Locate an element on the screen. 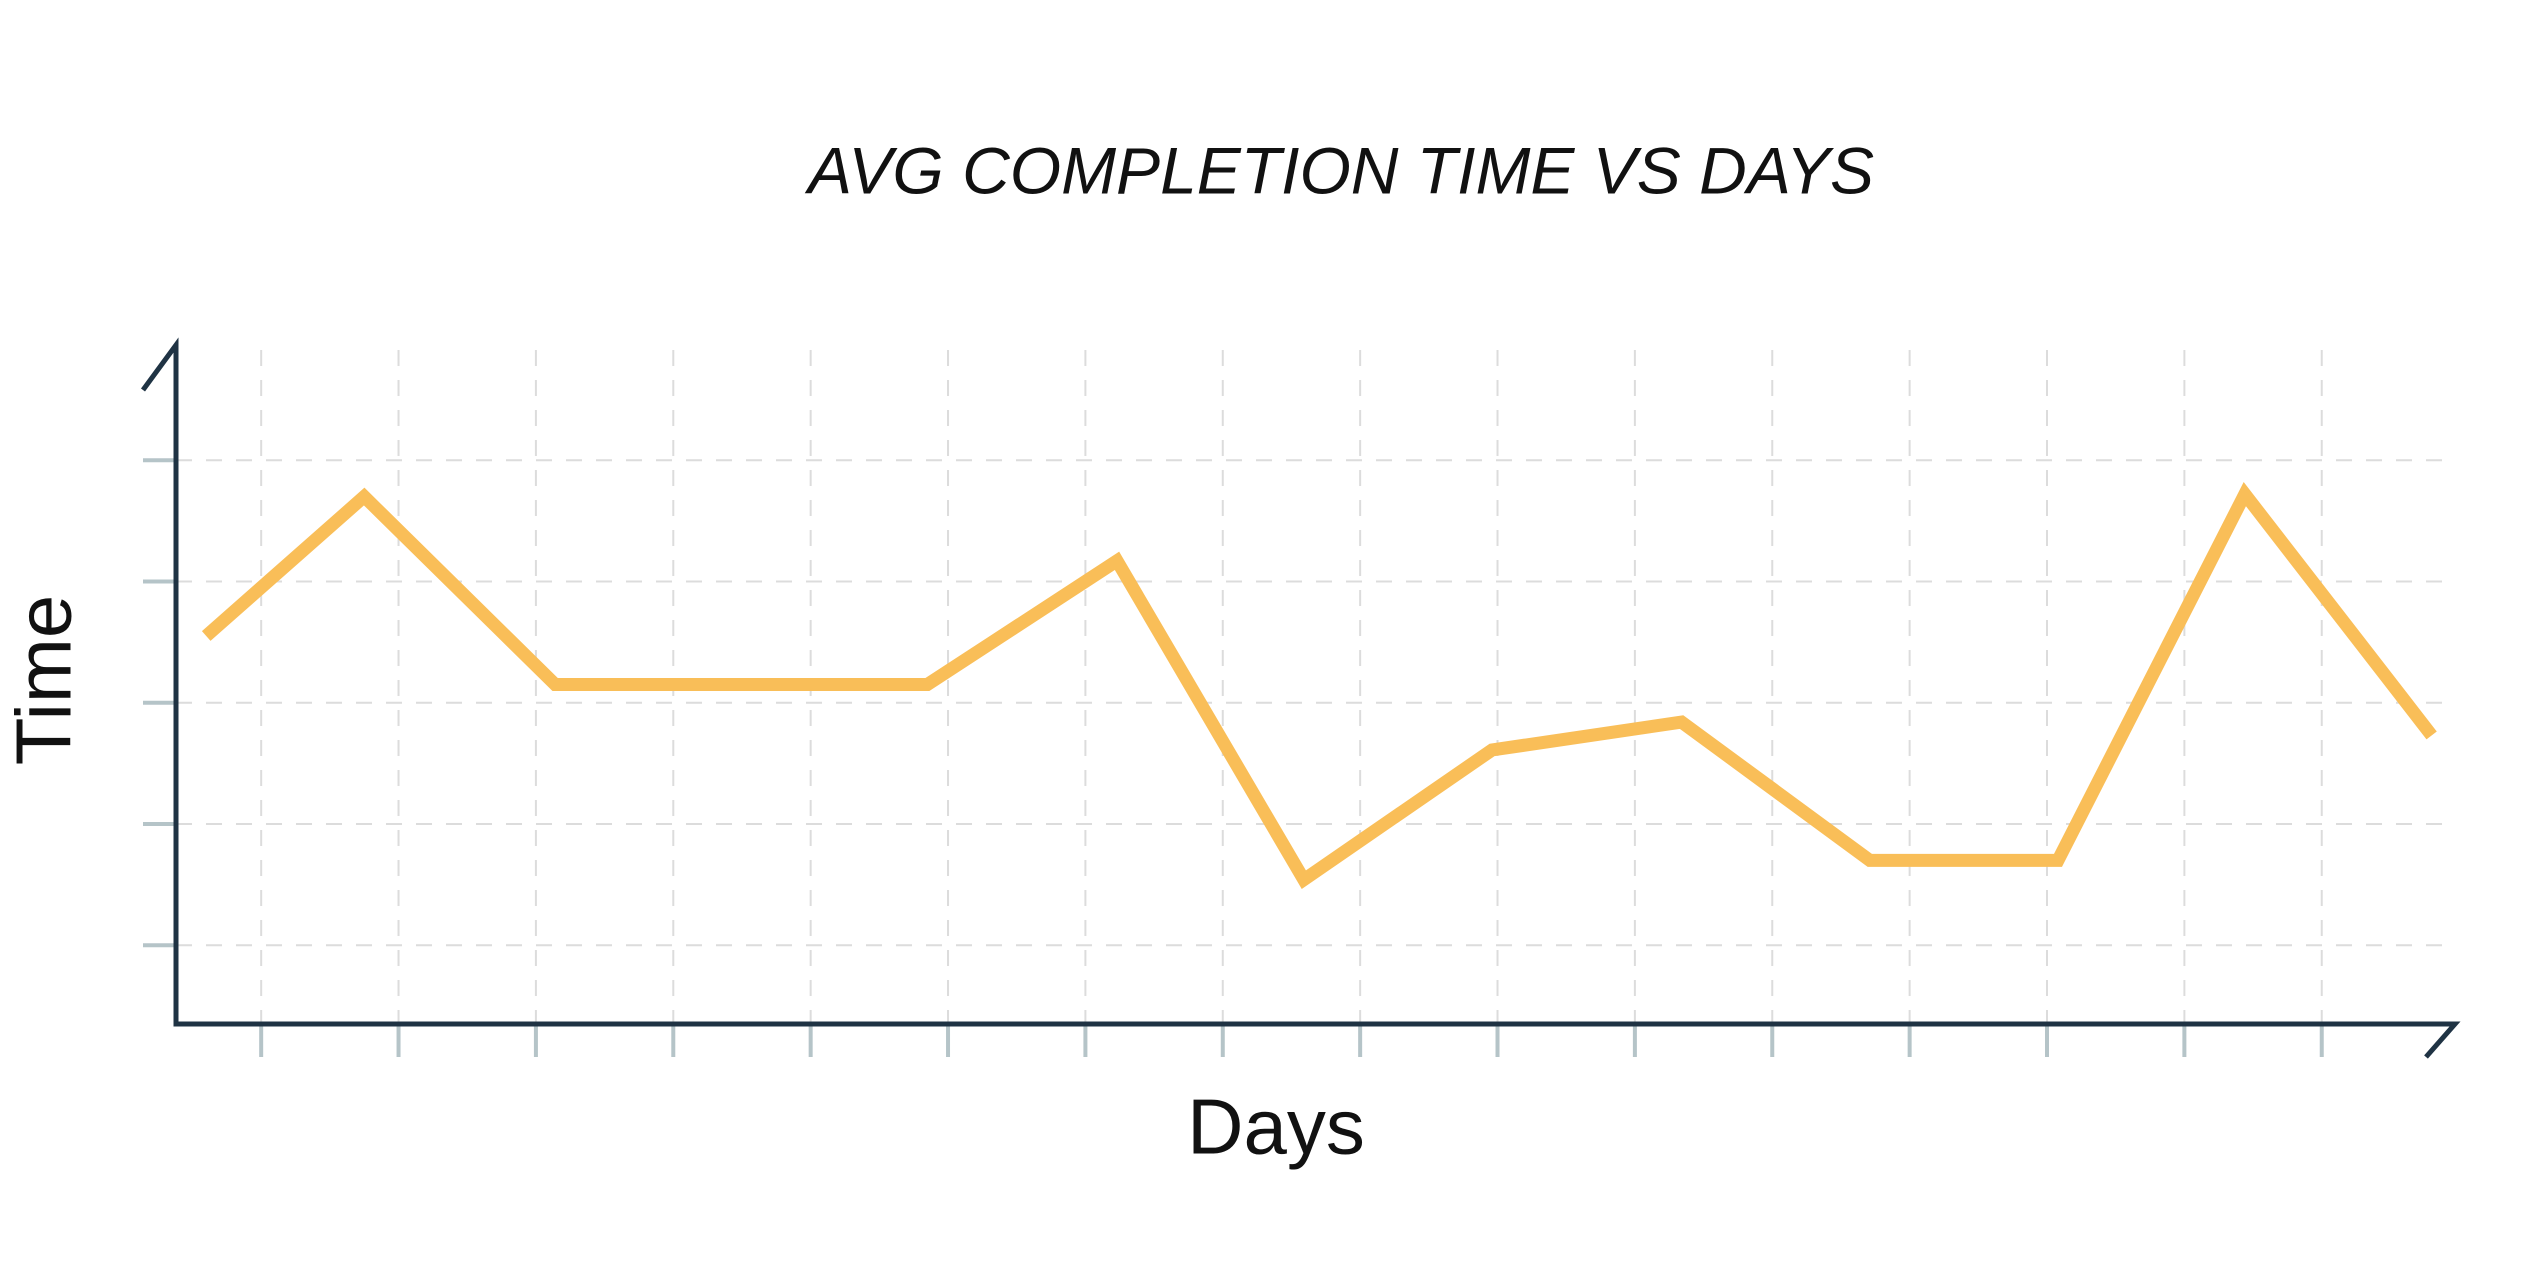 The height and width of the screenshot is (1268, 2536). y-axis-label: Time is located at coordinates (44, 680).